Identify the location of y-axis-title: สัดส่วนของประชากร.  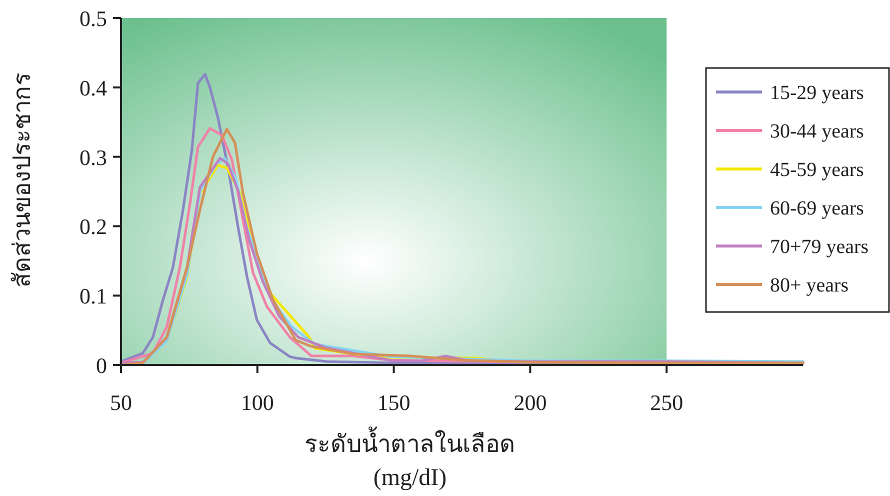
(23, 180).